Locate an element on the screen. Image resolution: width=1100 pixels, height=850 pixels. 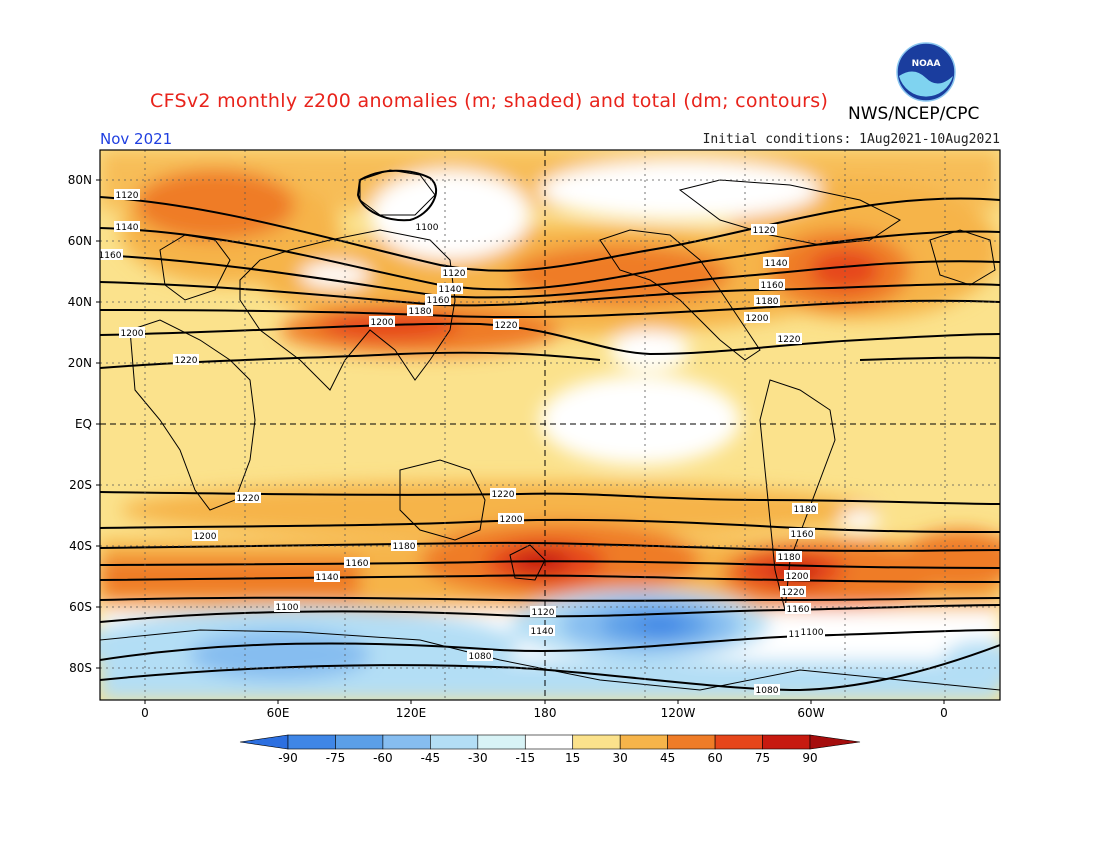
colorbar-label: 90 is located at coordinates (809, 758).